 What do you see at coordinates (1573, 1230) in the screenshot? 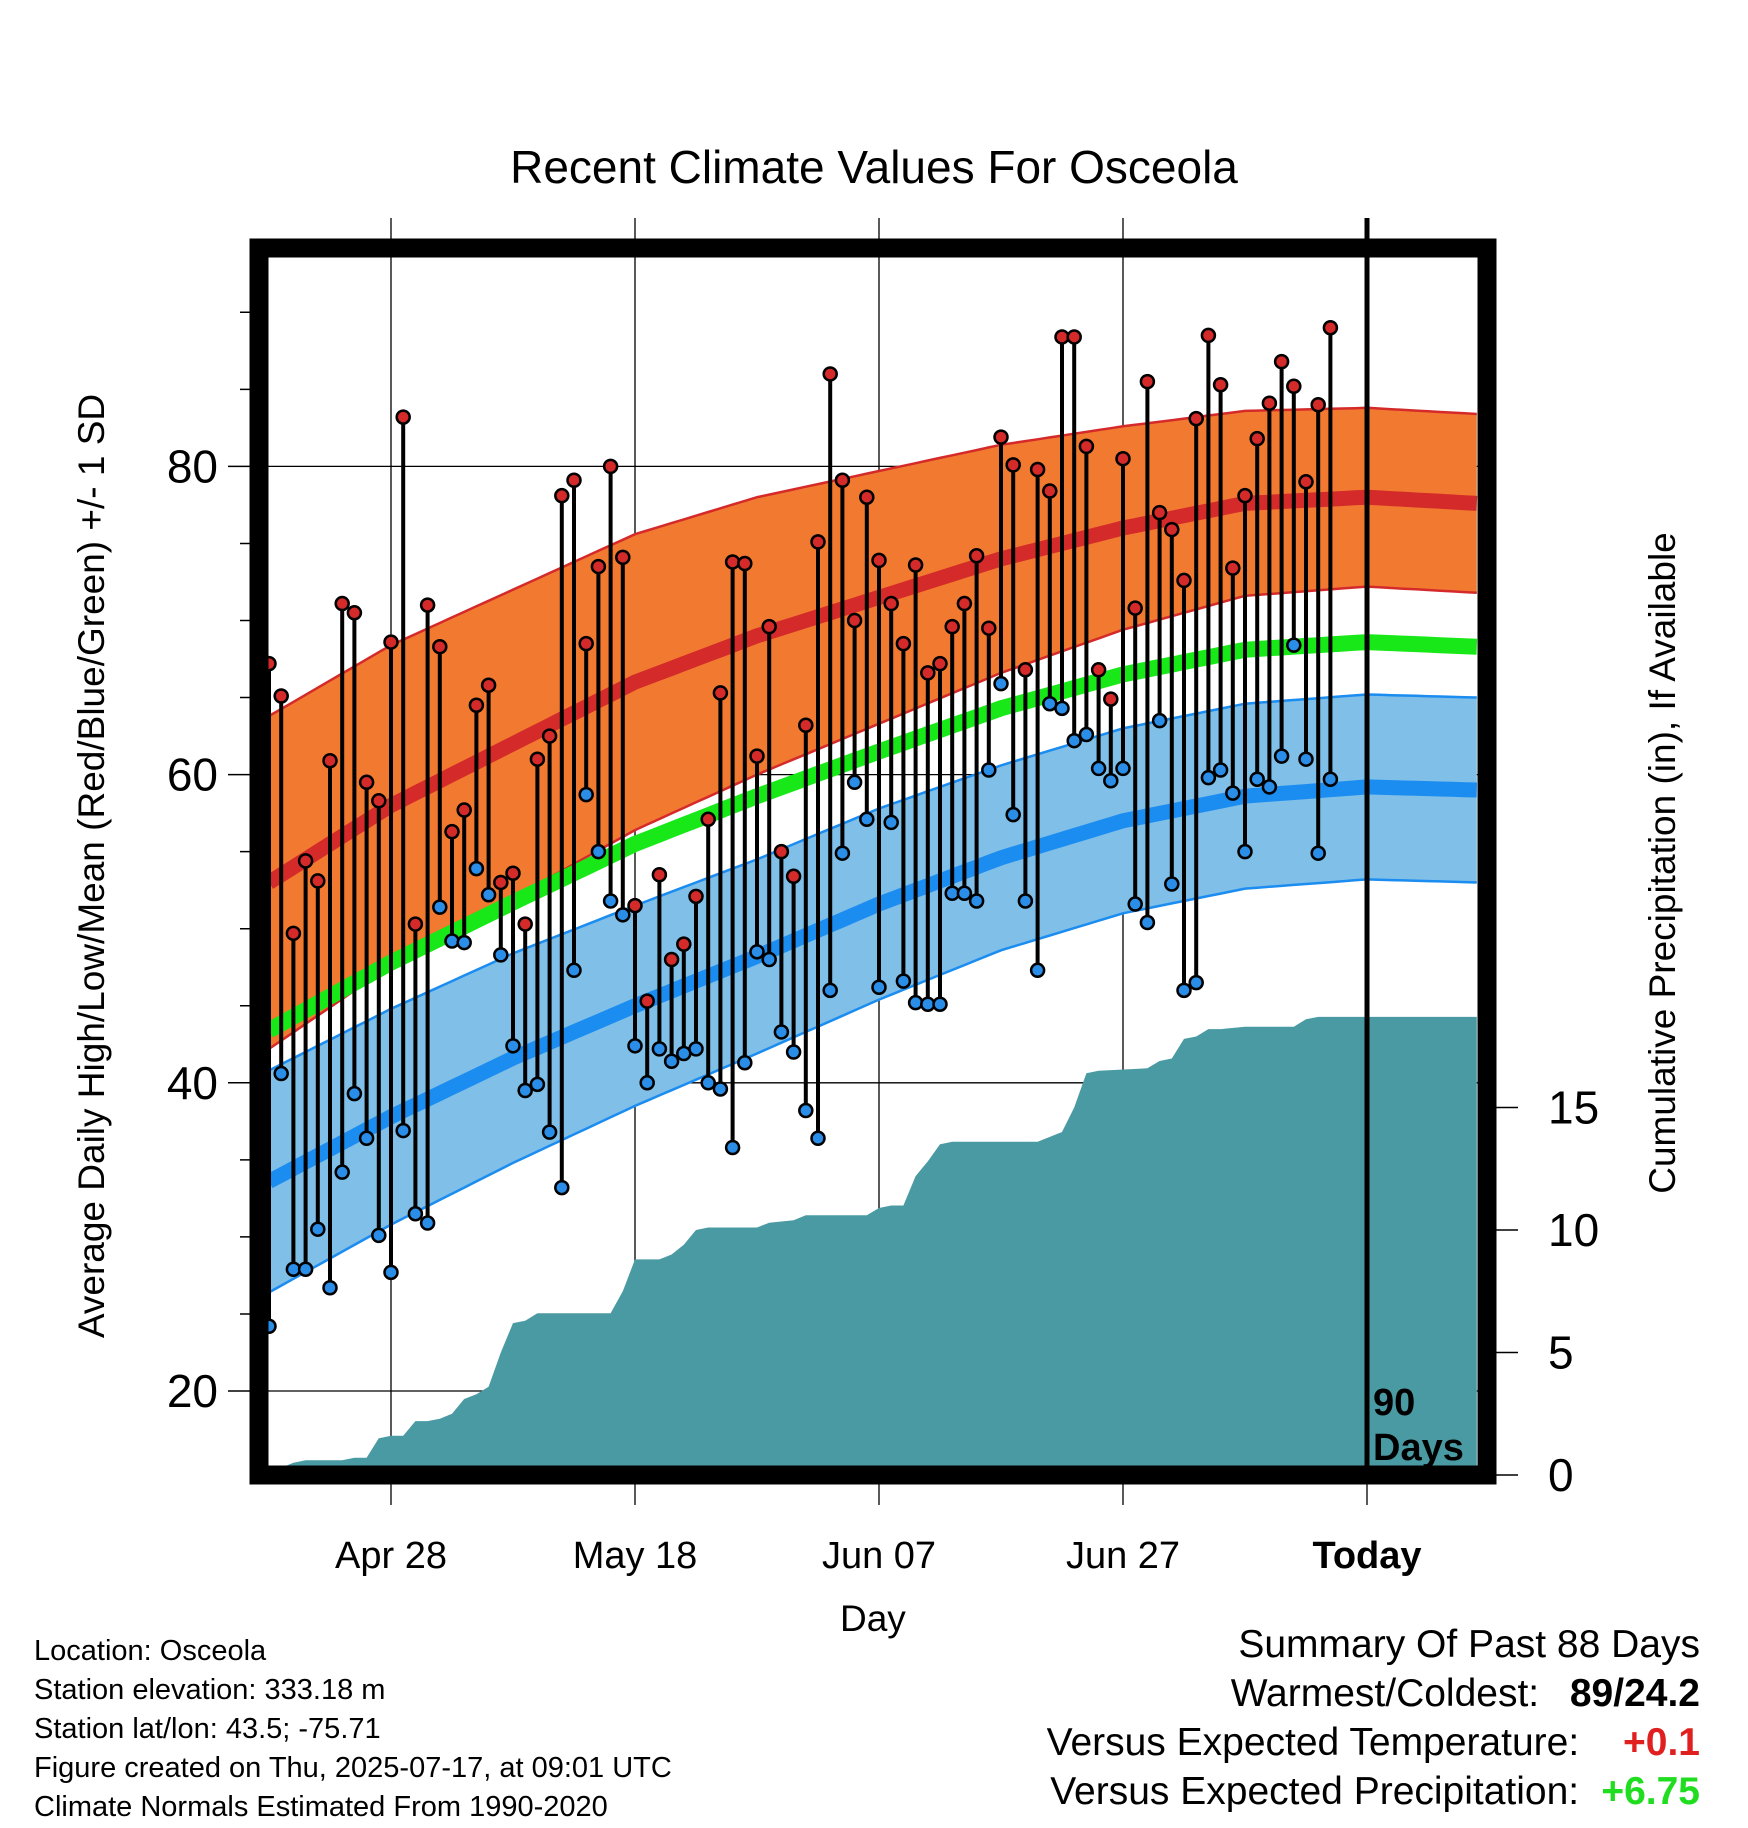
I see `y2-tick-label: 10` at bounding box center [1573, 1230].